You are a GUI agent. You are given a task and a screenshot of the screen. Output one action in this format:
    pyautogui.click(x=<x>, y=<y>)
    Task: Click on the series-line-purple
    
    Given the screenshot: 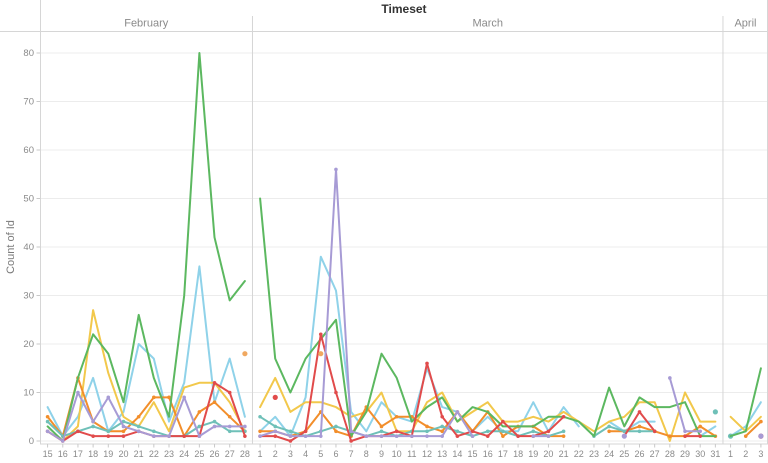 What is the action you would take?
    pyautogui.click(x=146, y=416)
    